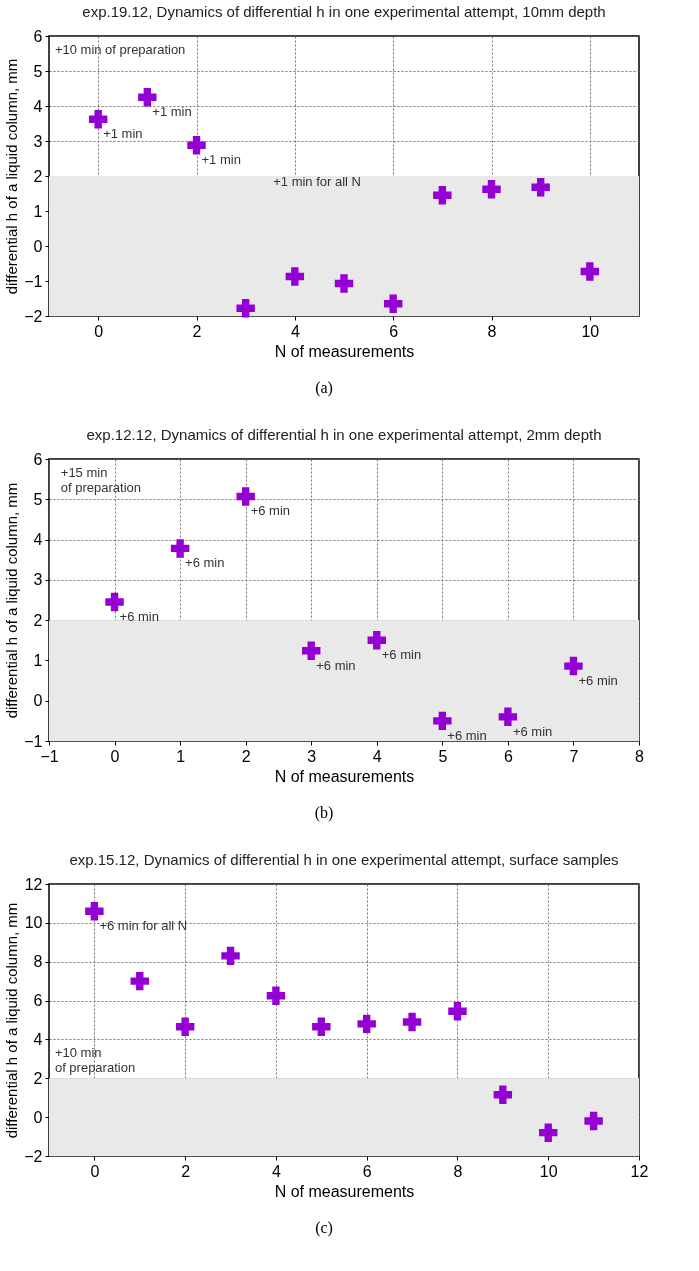 Image resolution: width=699 pixels, height=1271 pixels. I want to click on x-tick-label: 5, so click(443, 756).